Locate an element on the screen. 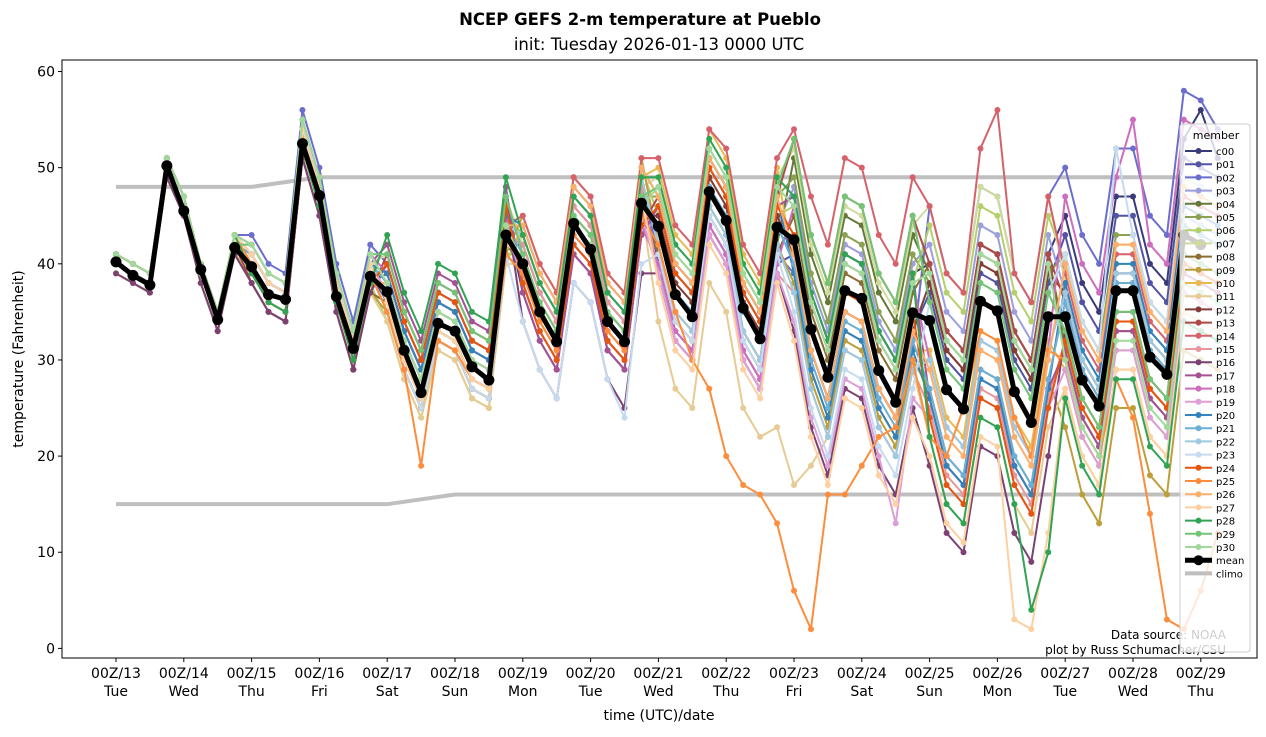  legend-label: p04 is located at coordinates (1225, 205).